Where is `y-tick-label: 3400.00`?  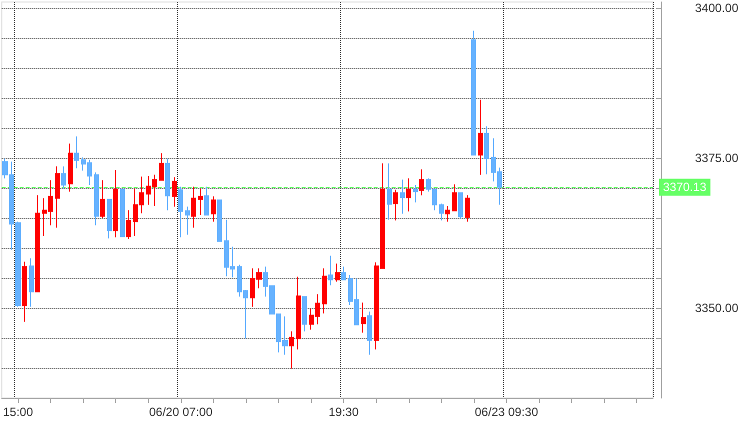
y-tick-label: 3400.00 is located at coordinates (717, 8).